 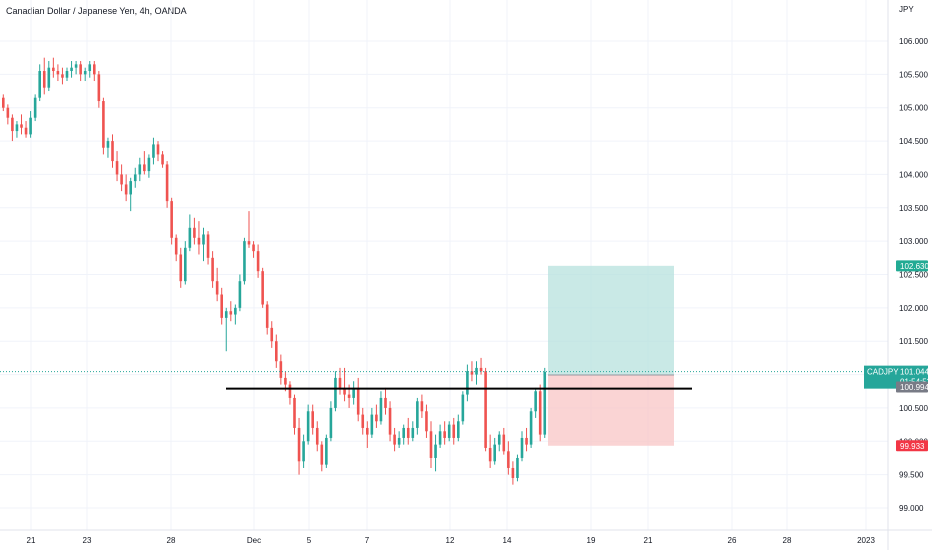 I want to click on x-tick-label: 2023, so click(x=866, y=540).